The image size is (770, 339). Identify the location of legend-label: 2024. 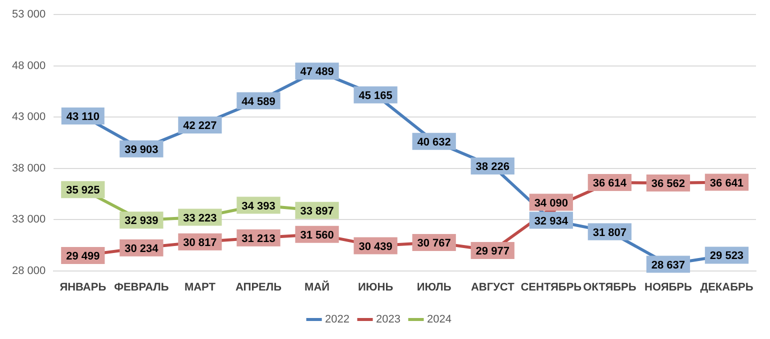
(439, 320).